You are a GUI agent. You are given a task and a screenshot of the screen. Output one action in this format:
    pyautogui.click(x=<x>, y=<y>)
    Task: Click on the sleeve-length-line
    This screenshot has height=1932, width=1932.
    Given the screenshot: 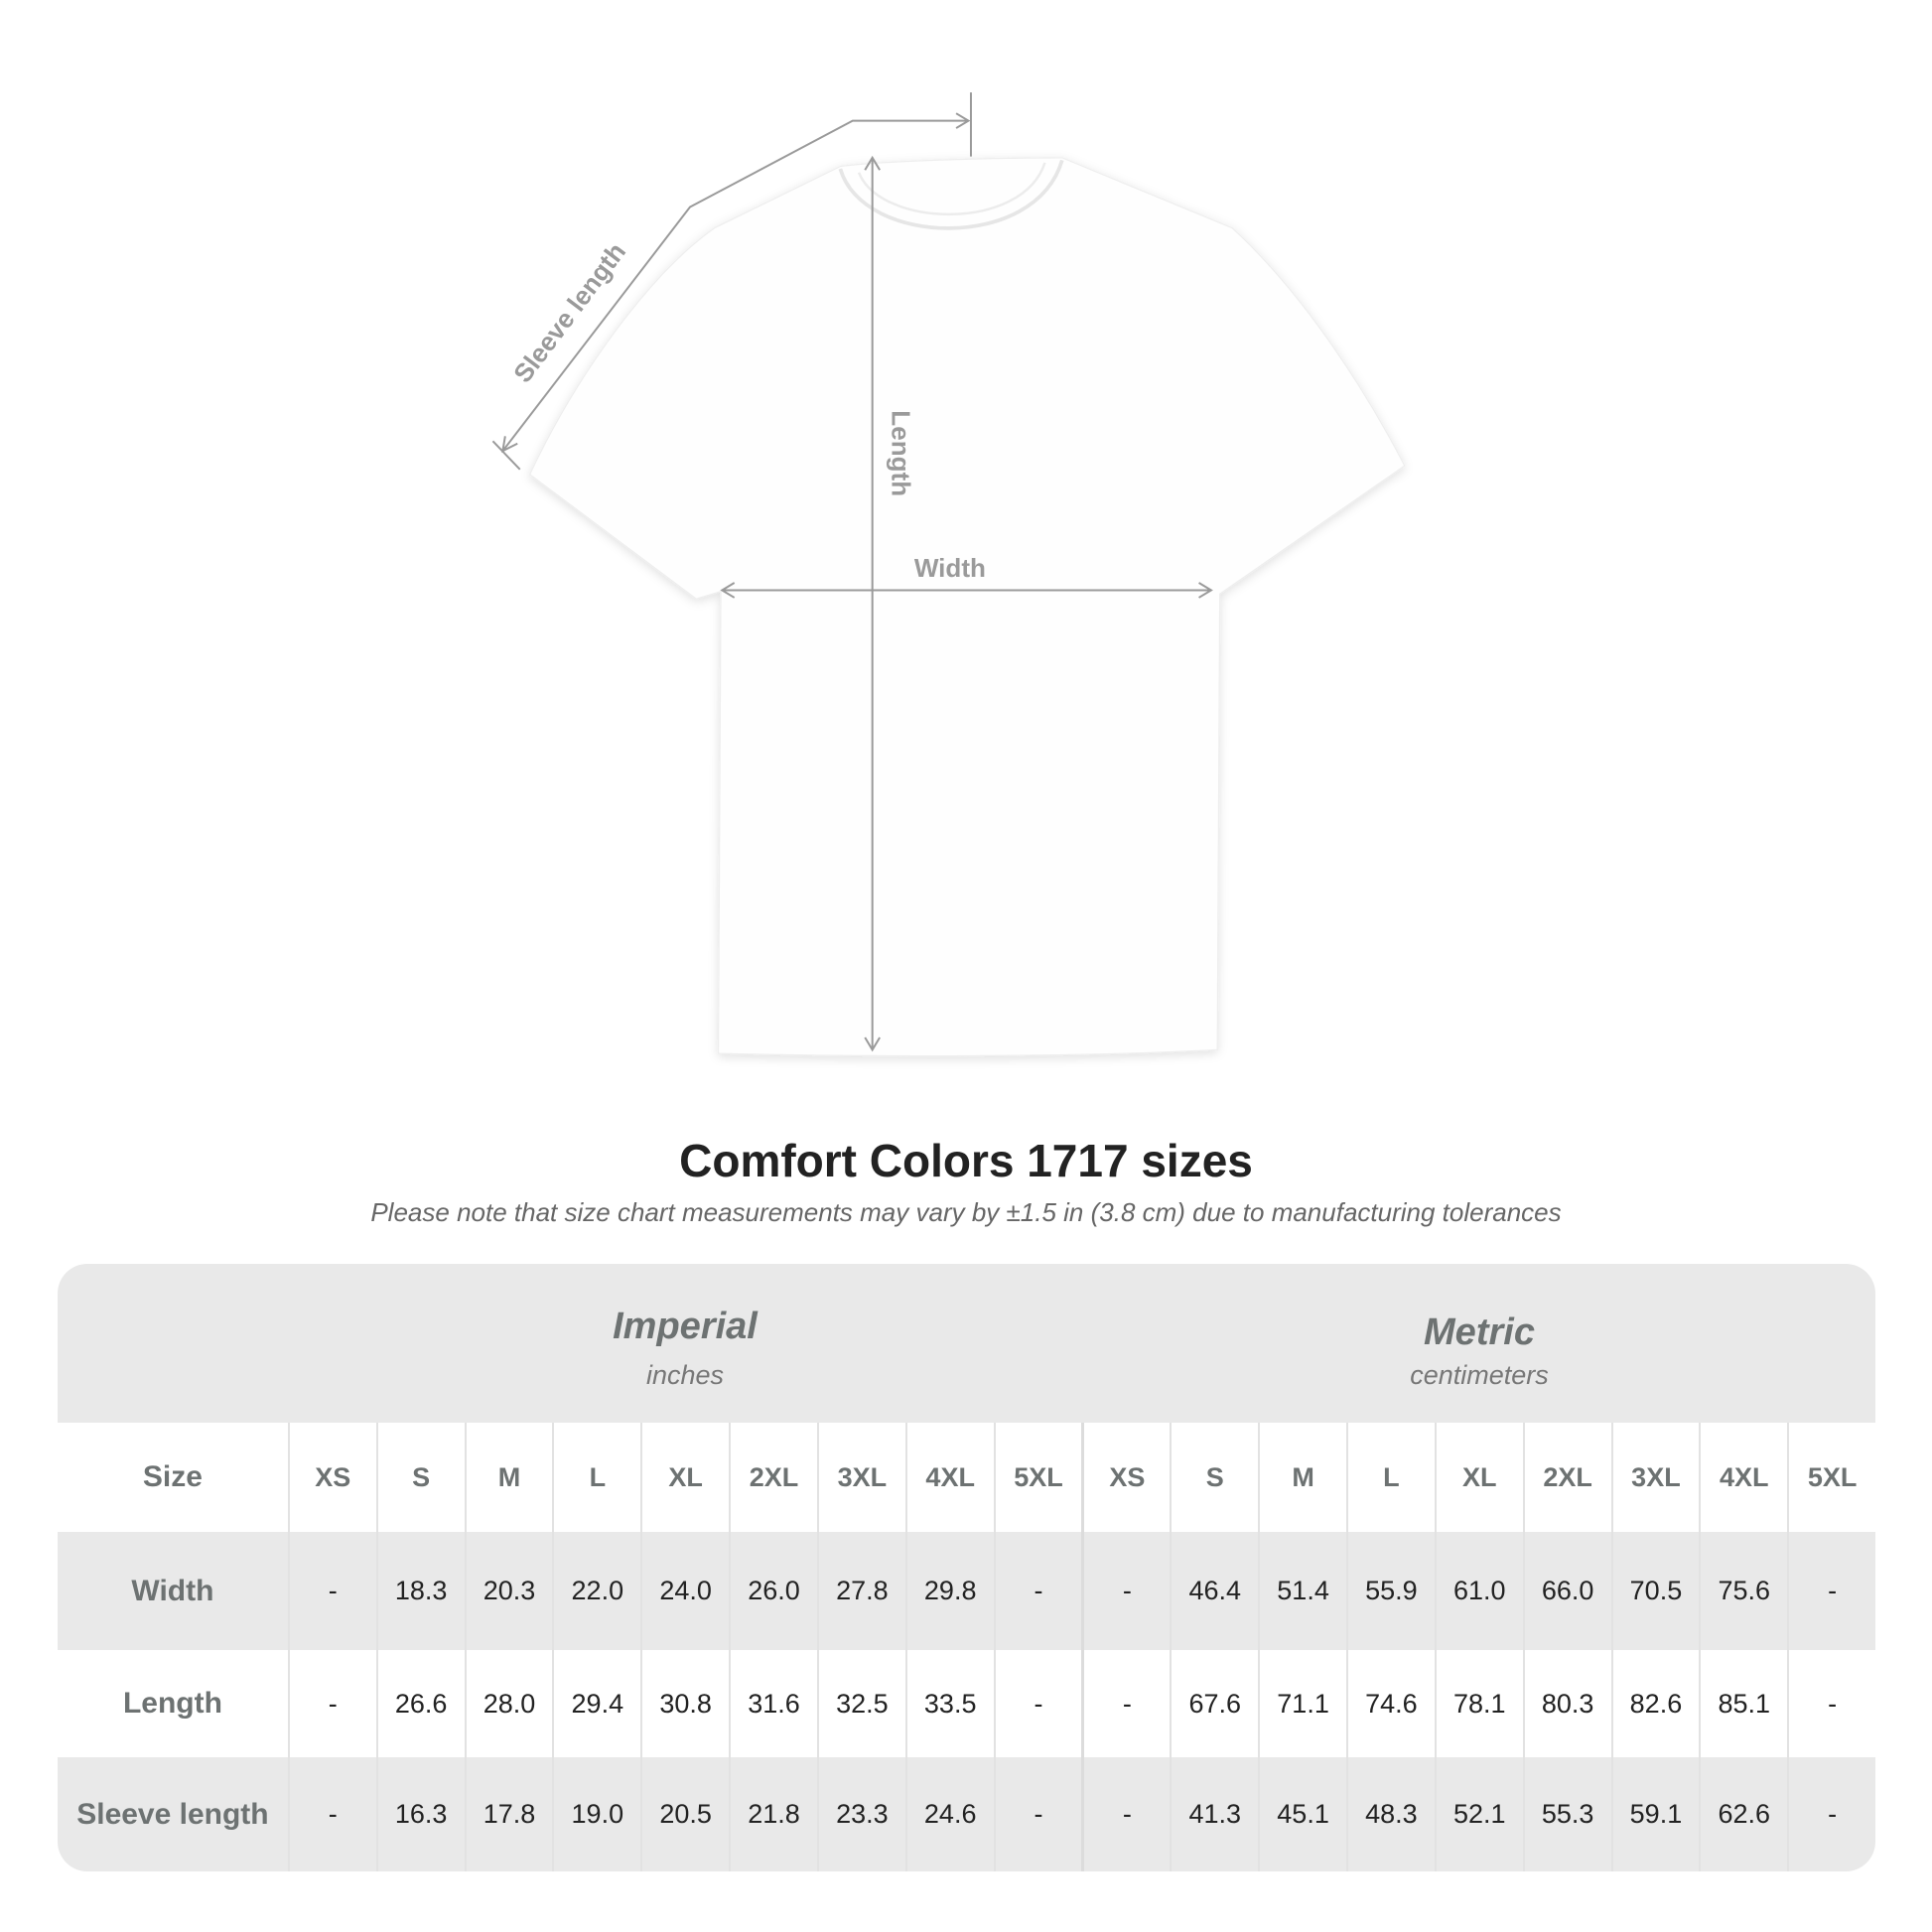 What is the action you would take?
    pyautogui.click(x=735, y=285)
    